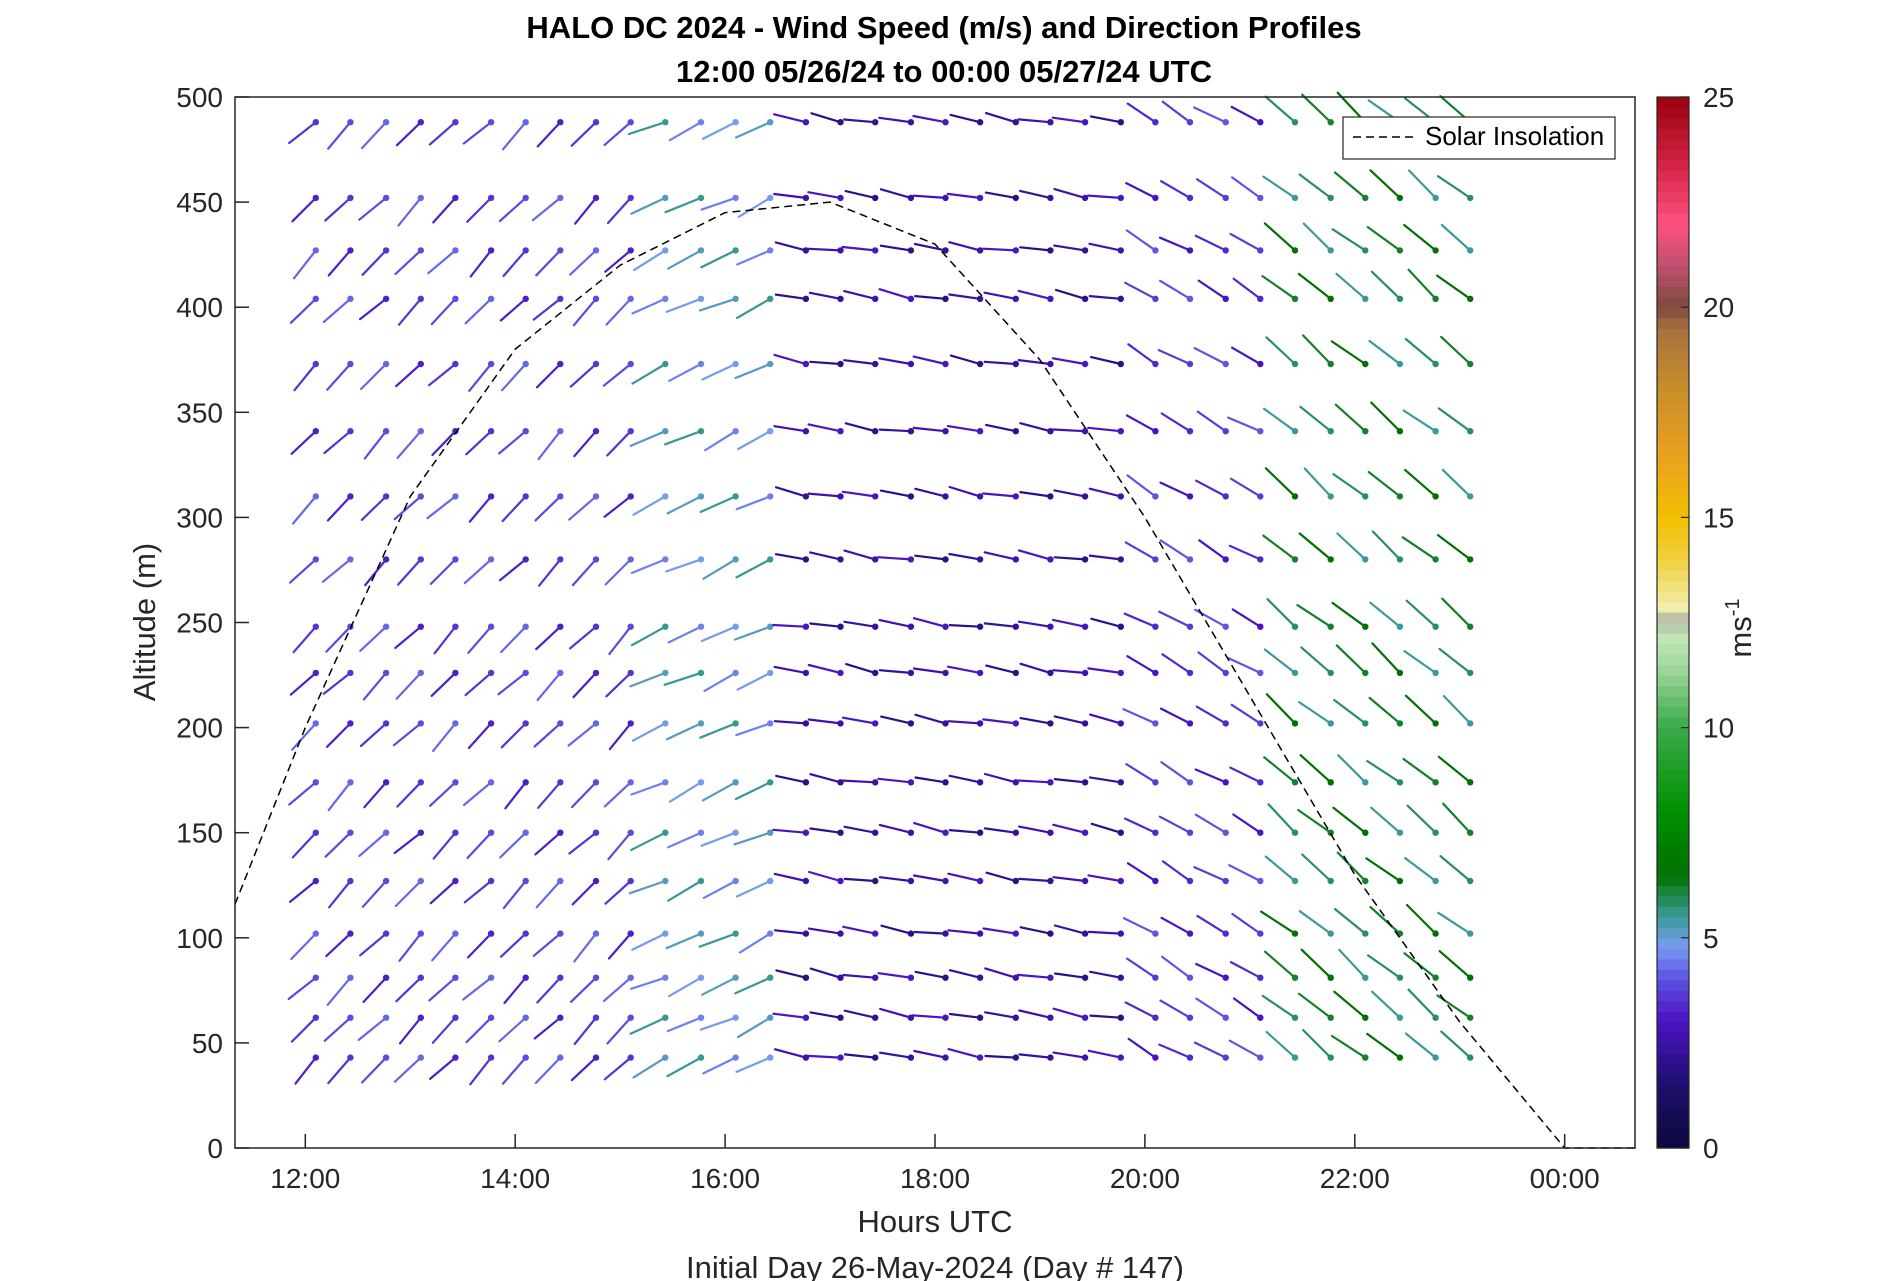  I want to click on x-tick-label: 18:00, so click(935, 1178).